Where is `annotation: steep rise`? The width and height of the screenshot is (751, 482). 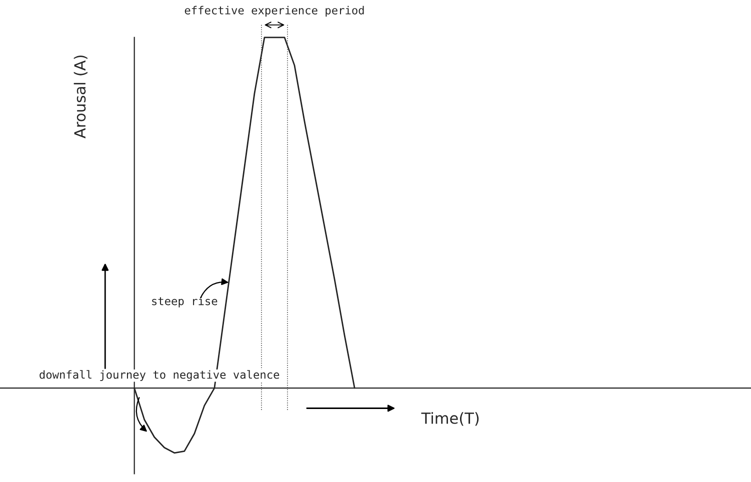
annotation: steep rise is located at coordinates (185, 302).